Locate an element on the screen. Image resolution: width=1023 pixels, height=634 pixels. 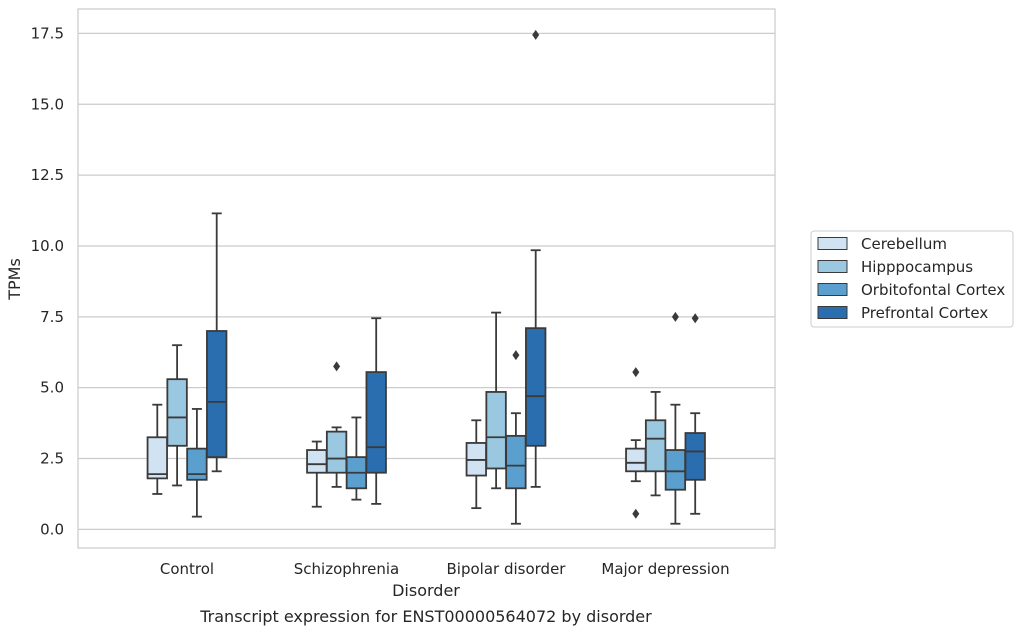
box-cerebellum is located at coordinates (157, 449).